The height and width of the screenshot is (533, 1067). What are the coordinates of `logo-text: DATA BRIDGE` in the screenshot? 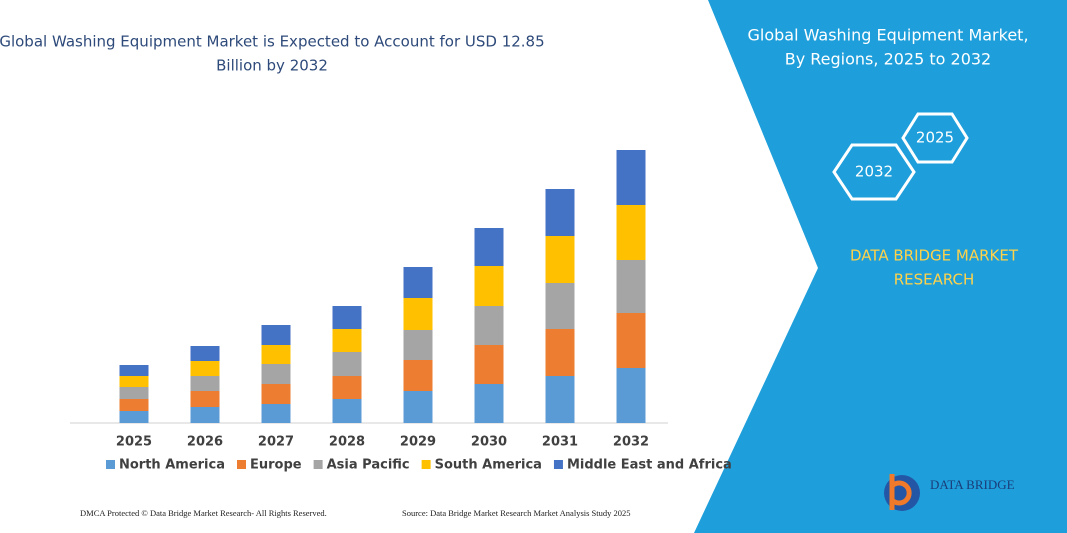 It's located at (972, 484).